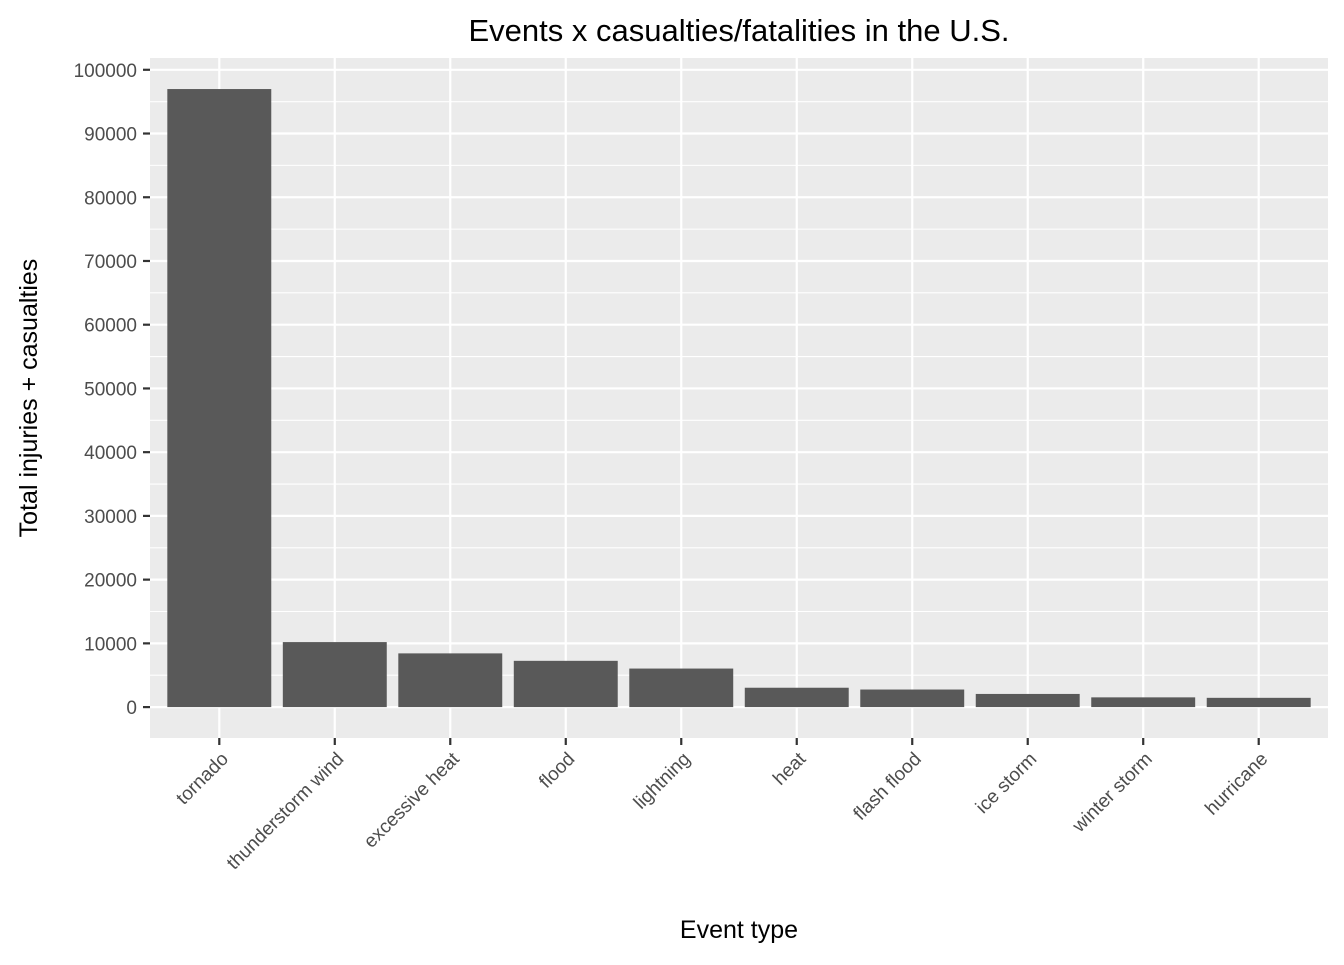 The image size is (1344, 965). What do you see at coordinates (557, 771) in the screenshot?
I see `x-tick-label: flood` at bounding box center [557, 771].